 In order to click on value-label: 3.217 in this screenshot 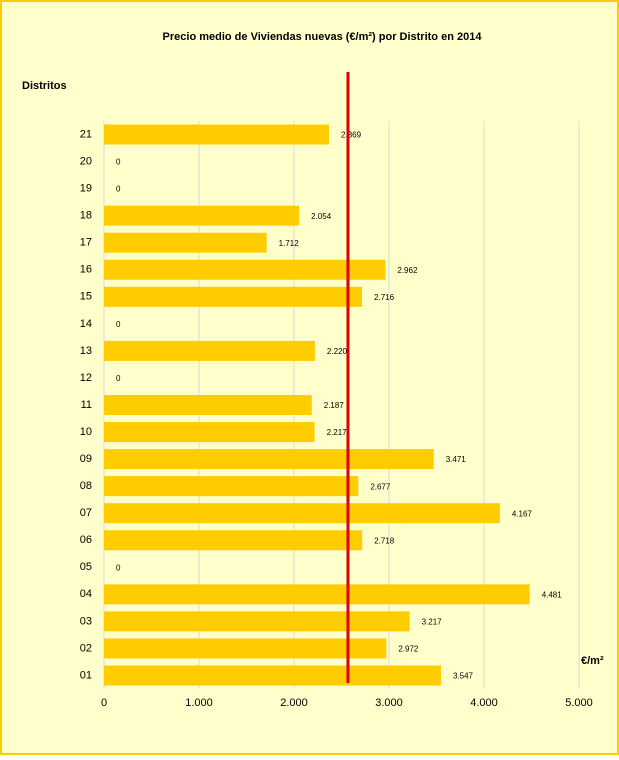, I will do `click(432, 621)`.